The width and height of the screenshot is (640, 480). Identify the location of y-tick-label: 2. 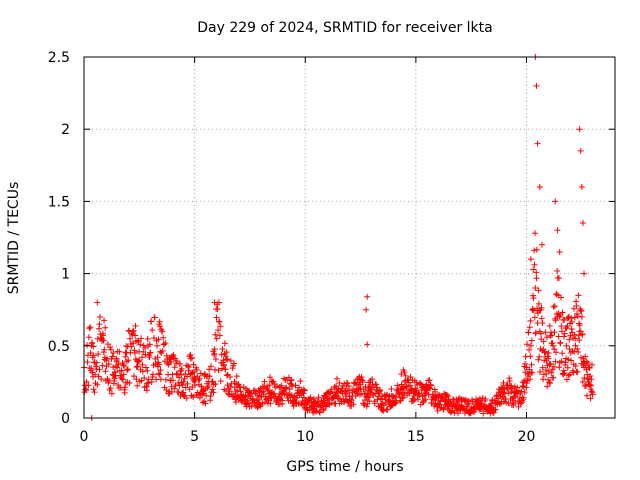
(65, 130).